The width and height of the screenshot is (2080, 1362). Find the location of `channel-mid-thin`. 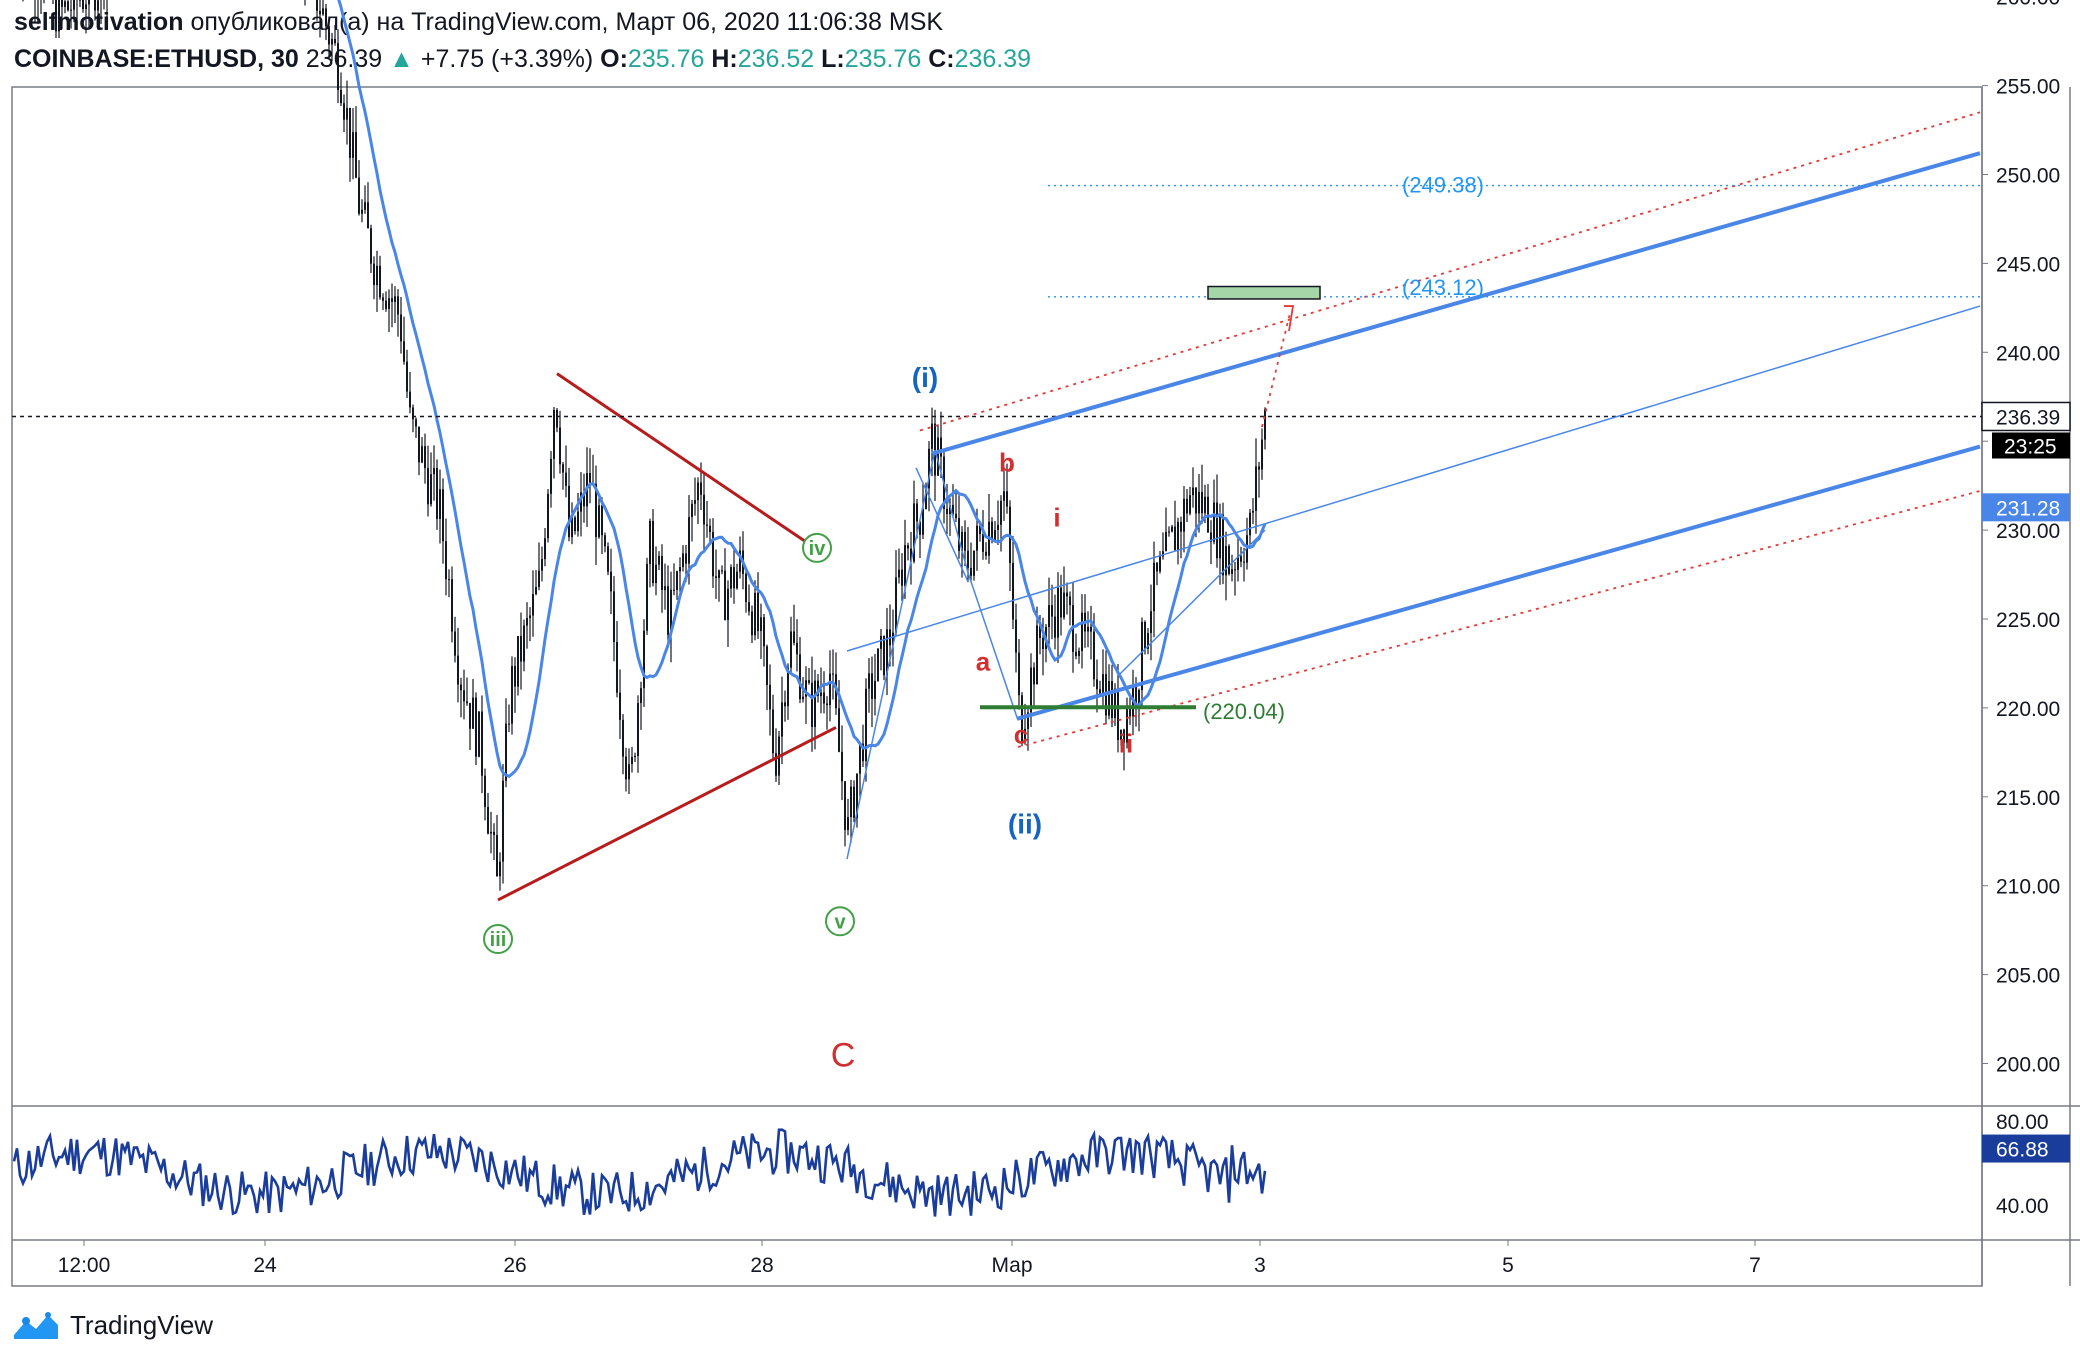

channel-mid-thin is located at coordinates (1413, 478).